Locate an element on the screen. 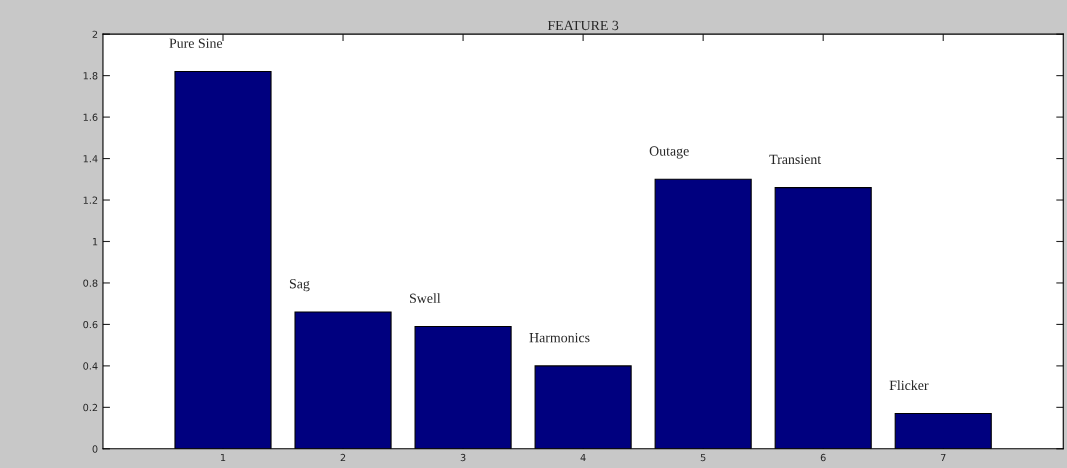 This screenshot has width=1067, height=468. annotation: Pure Sine is located at coordinates (196, 43).